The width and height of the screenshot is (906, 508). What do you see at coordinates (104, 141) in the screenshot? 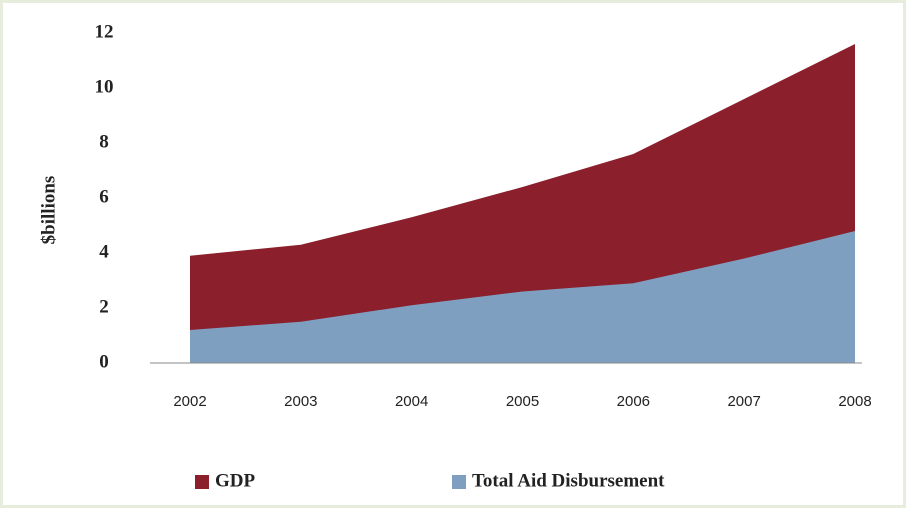
I see `y-tick-label: 8` at bounding box center [104, 141].